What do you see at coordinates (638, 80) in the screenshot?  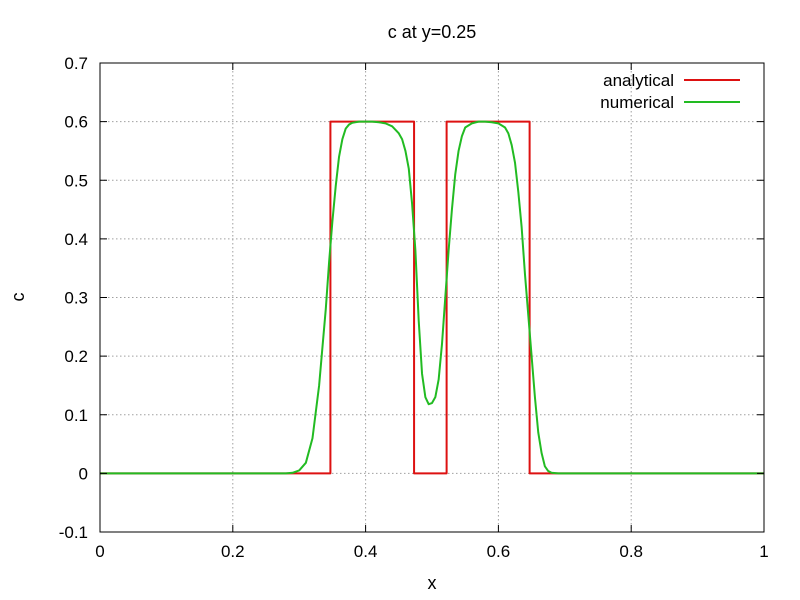 I see `legend-label-analytical: analytical` at bounding box center [638, 80].